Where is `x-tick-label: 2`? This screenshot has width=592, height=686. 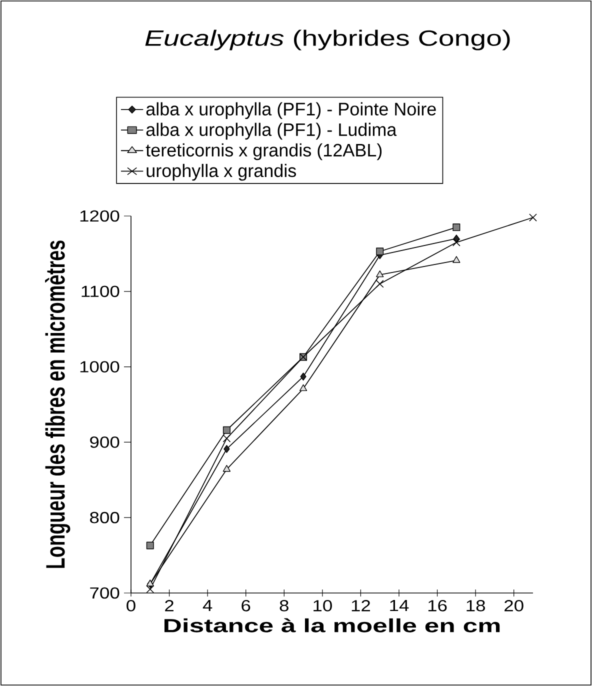
x-tick-label: 2 is located at coordinates (169, 606).